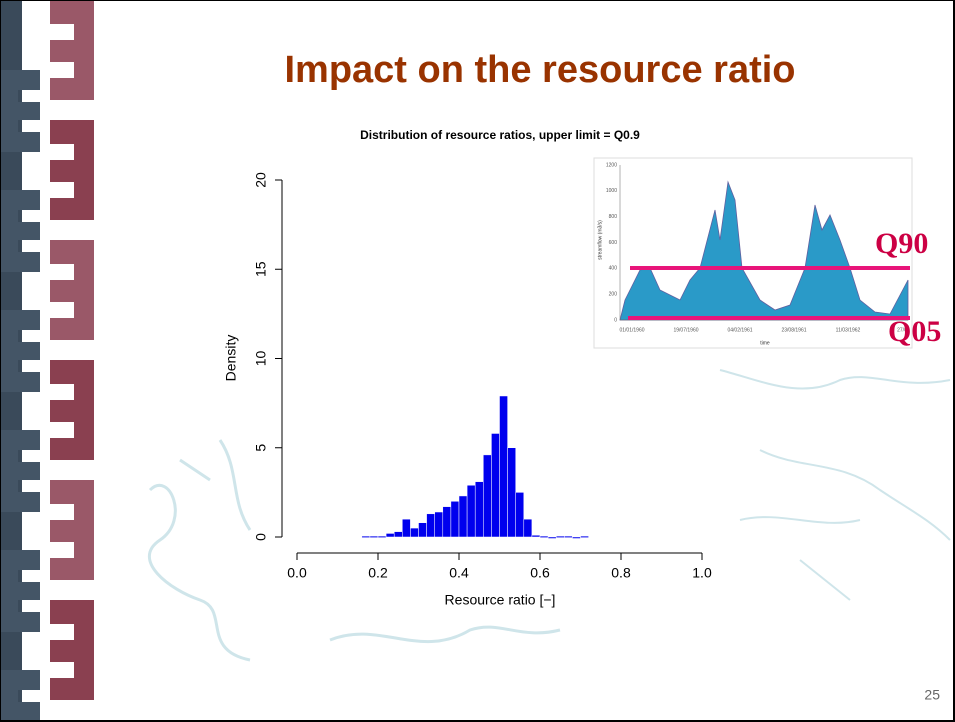 The width and height of the screenshot is (955, 722). Describe the element at coordinates (261, 359) in the screenshot. I see `y-tick-label: 10` at that location.